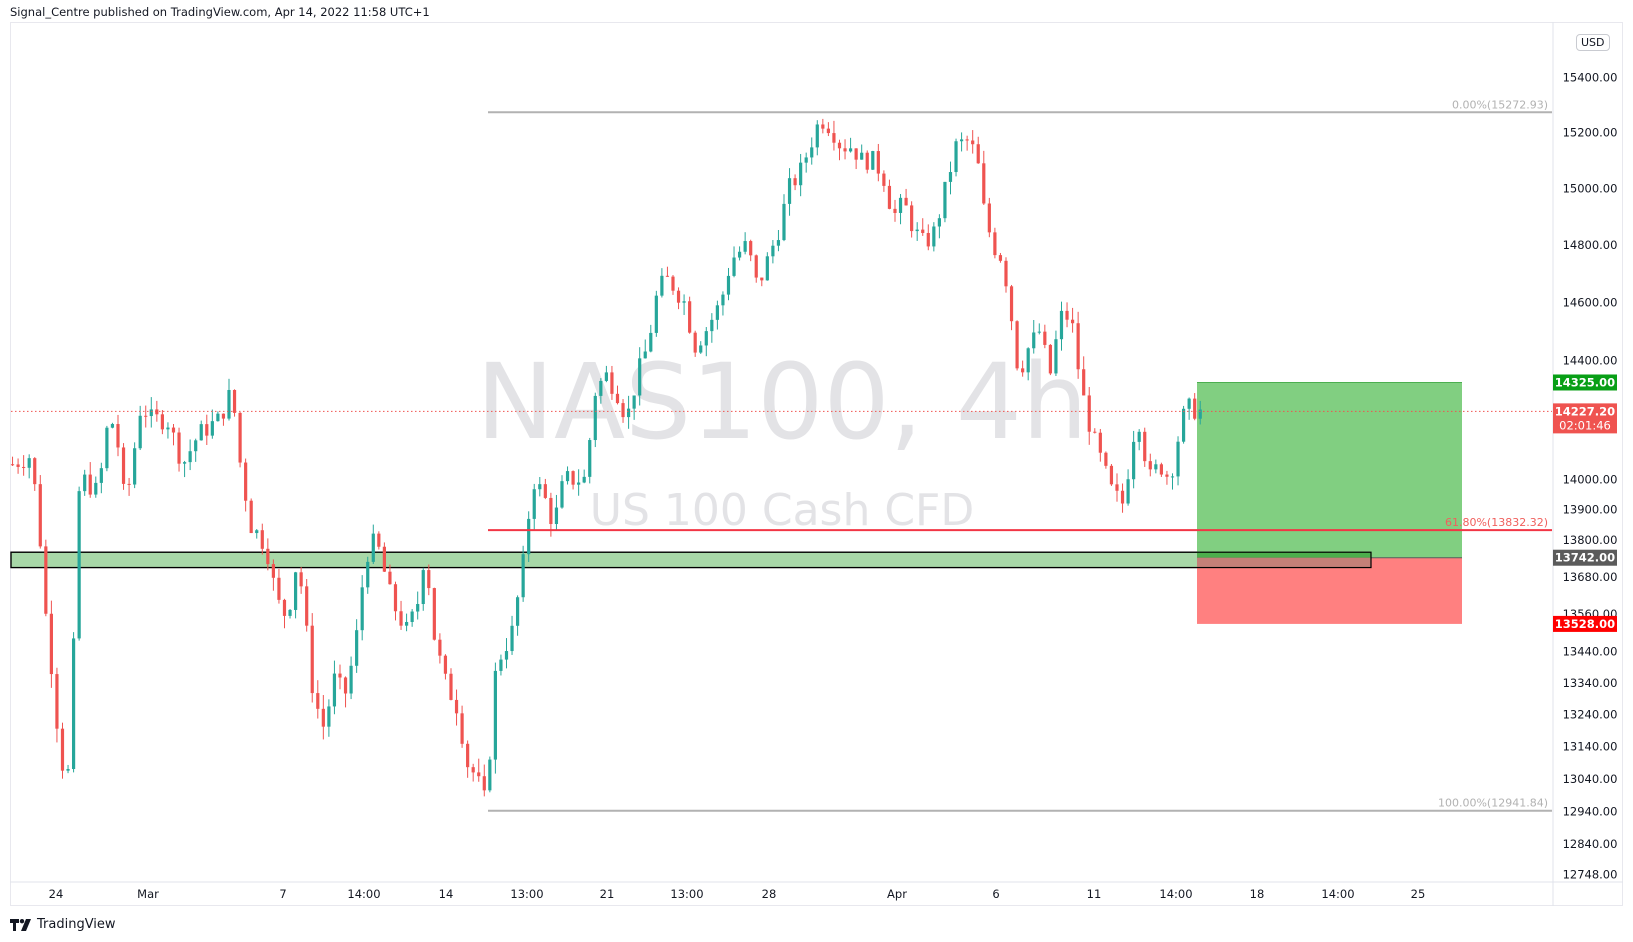 This screenshot has height=942, width=1633. What do you see at coordinates (1284, 562) in the screenshot?
I see `zone-overlap-loss` at bounding box center [1284, 562].